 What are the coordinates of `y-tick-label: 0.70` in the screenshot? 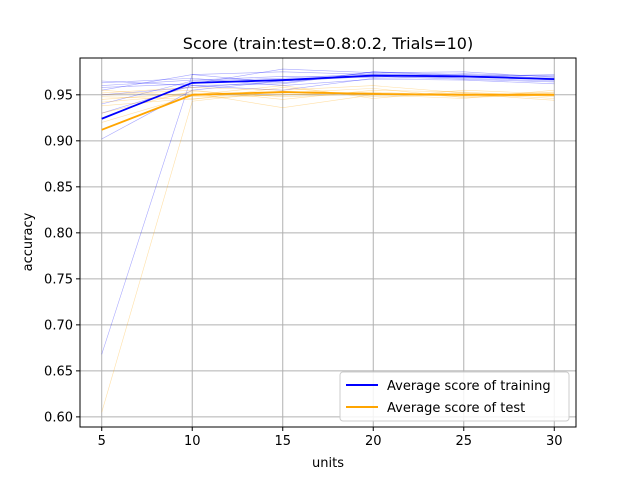 It's located at (58, 325).